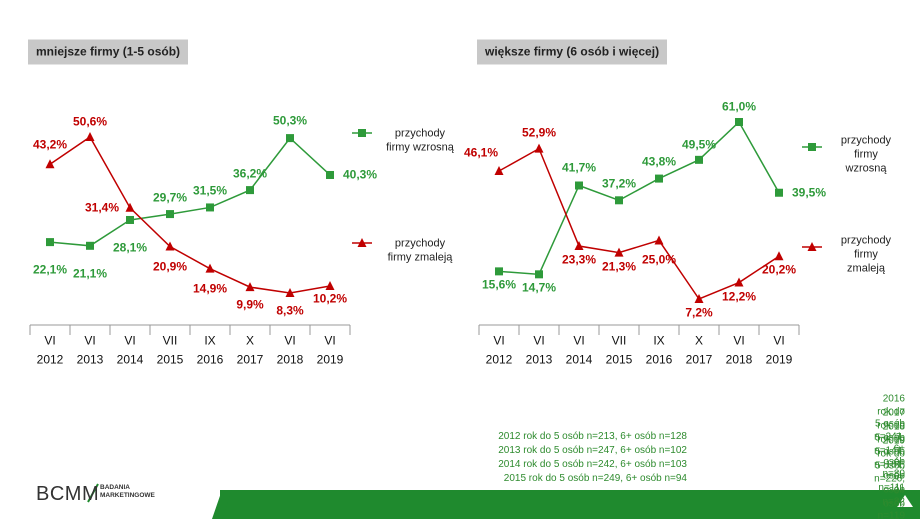  Describe the element at coordinates (579, 167) in the screenshot. I see `data-label: 41,7%` at that location.